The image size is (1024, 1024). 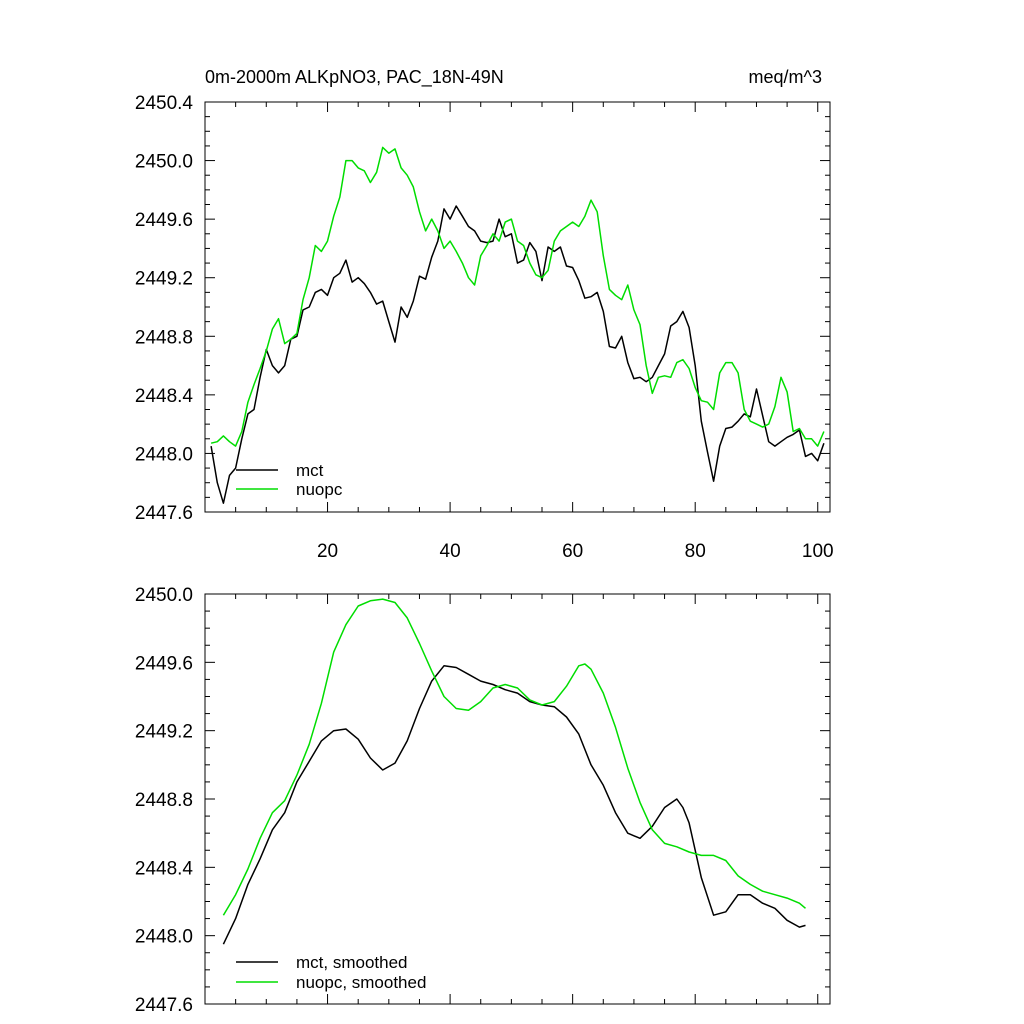 I want to click on x-tick-label: 80, so click(x=695, y=551).